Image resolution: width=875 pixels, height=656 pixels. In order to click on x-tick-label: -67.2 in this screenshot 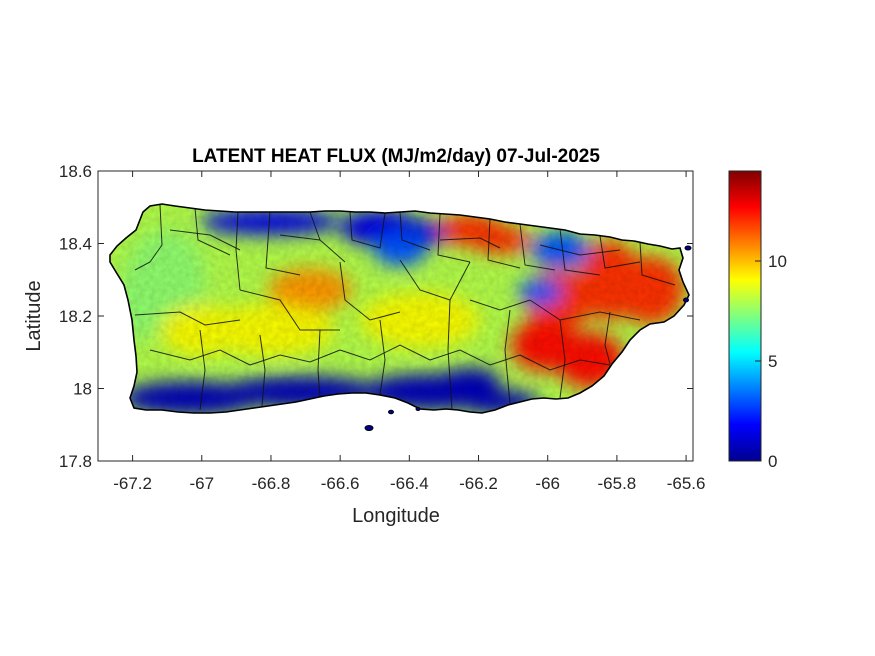, I will do `click(132, 483)`.